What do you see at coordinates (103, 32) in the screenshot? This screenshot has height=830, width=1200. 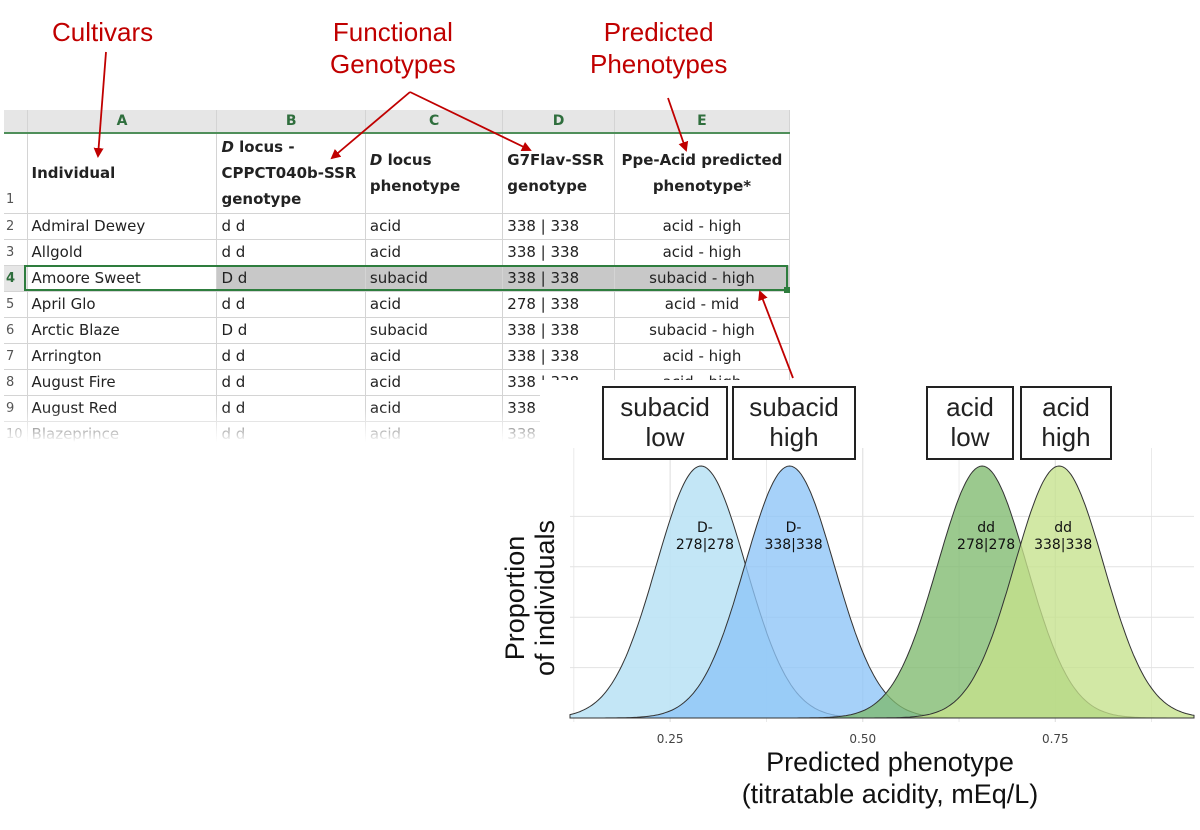 I see `callout-cultivars: Cultivars` at bounding box center [103, 32].